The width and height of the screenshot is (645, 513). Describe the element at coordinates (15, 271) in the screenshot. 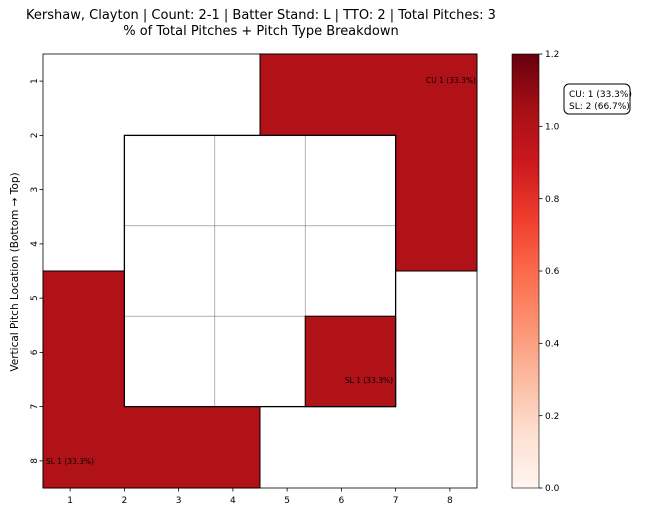

I see `y-axis-label: Vertical Pitch Location (Bottom → Top)` at that location.